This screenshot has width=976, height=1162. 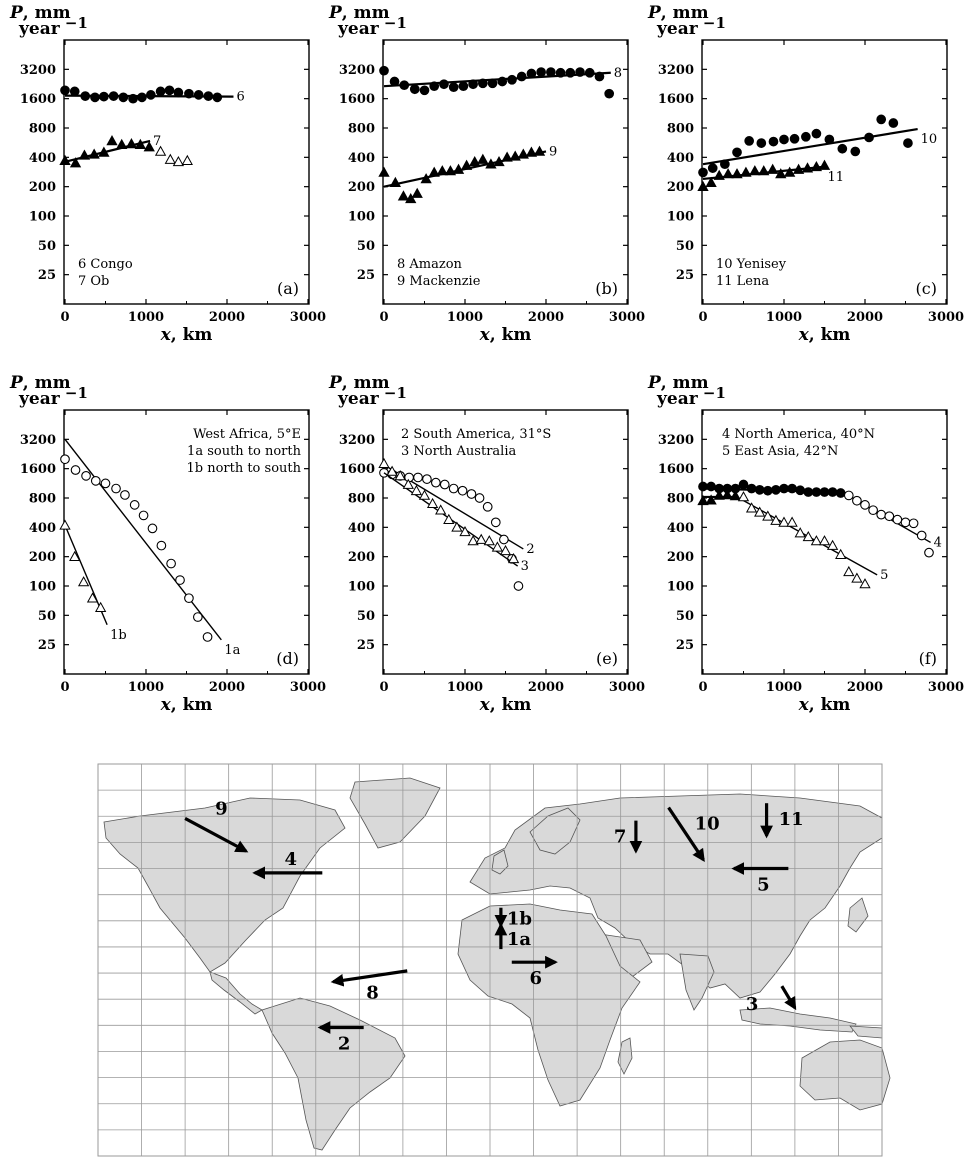 I want to click on panel-label: (e), so click(x=607, y=658).